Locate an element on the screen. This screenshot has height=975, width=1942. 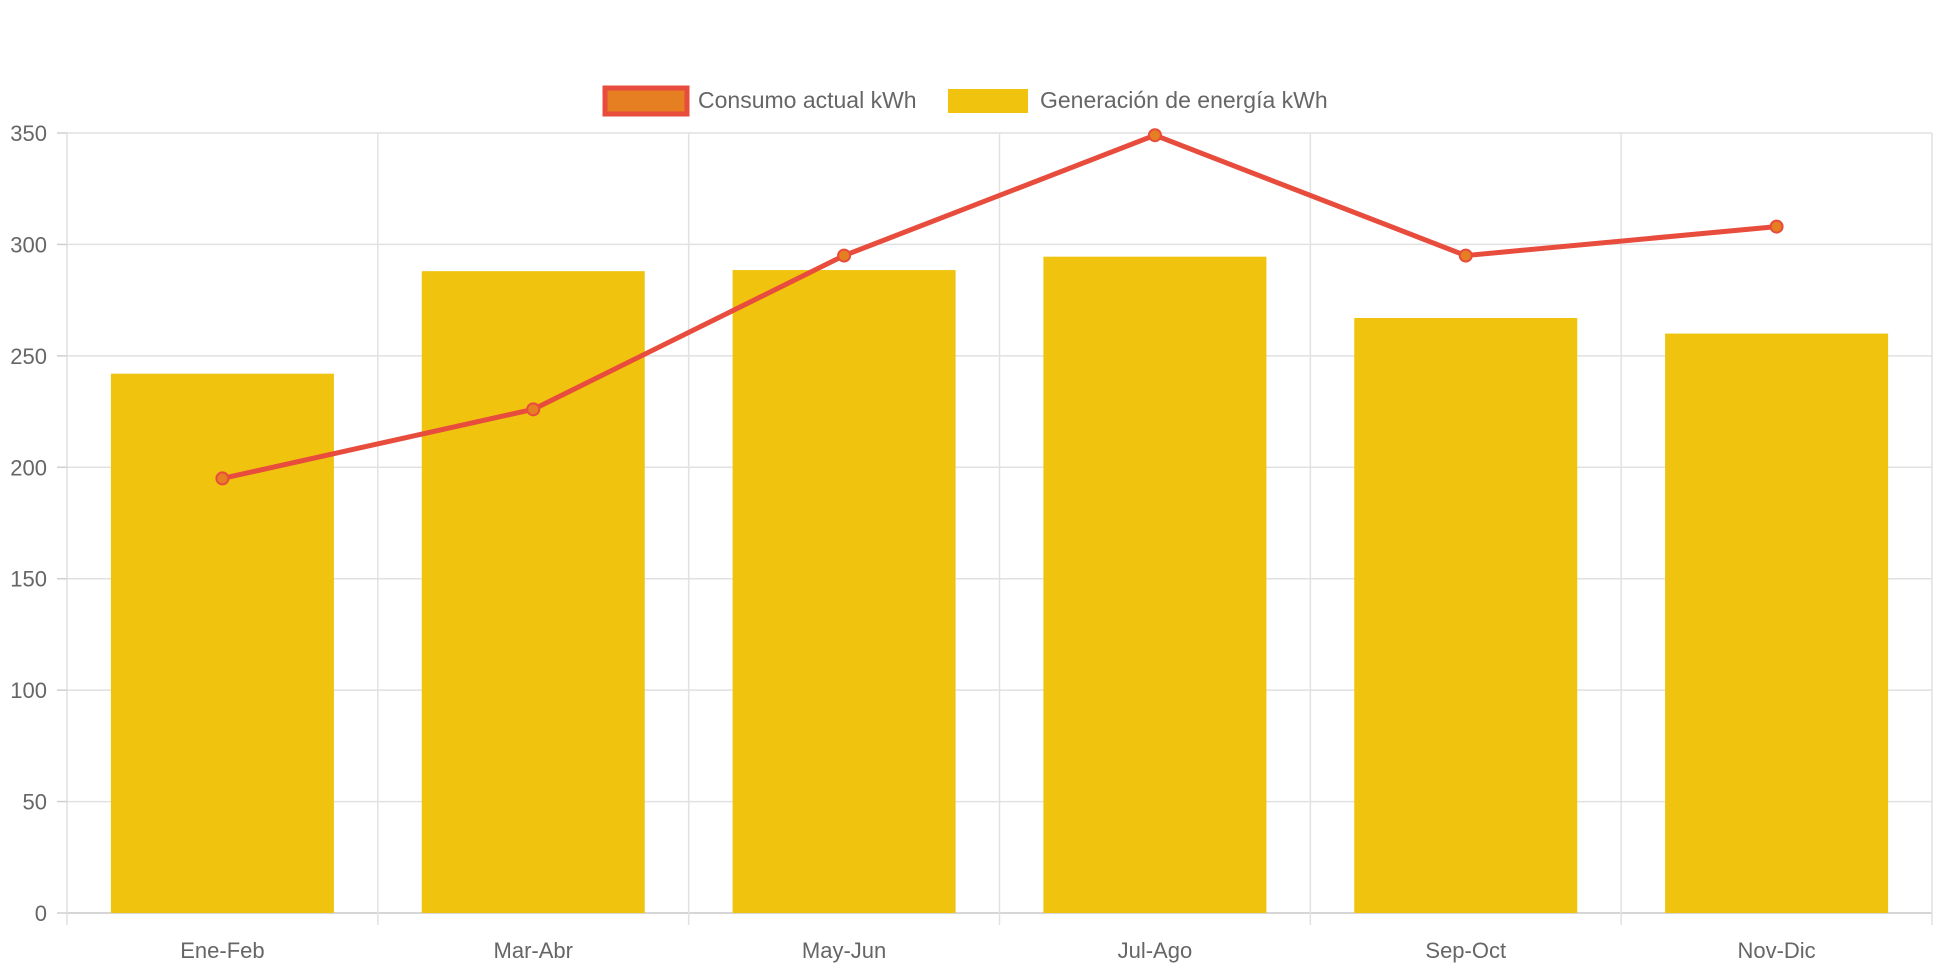
line-point-mar-abr is located at coordinates (533, 409).